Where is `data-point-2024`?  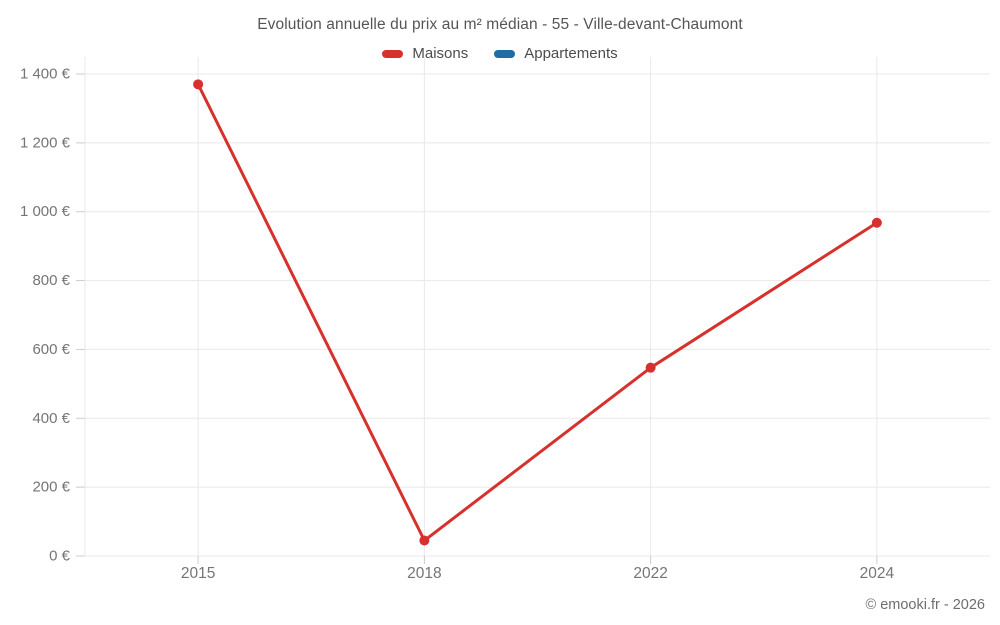
data-point-2024 is located at coordinates (876, 222).